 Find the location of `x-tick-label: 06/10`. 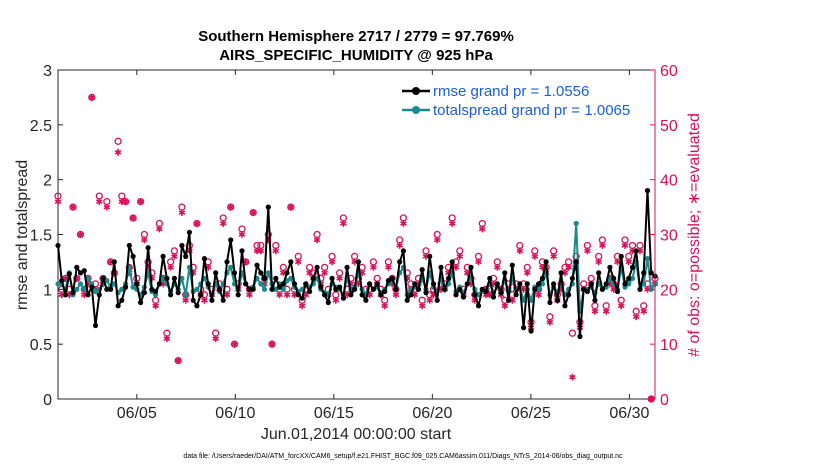

x-tick-label: 06/10 is located at coordinates (235, 413).